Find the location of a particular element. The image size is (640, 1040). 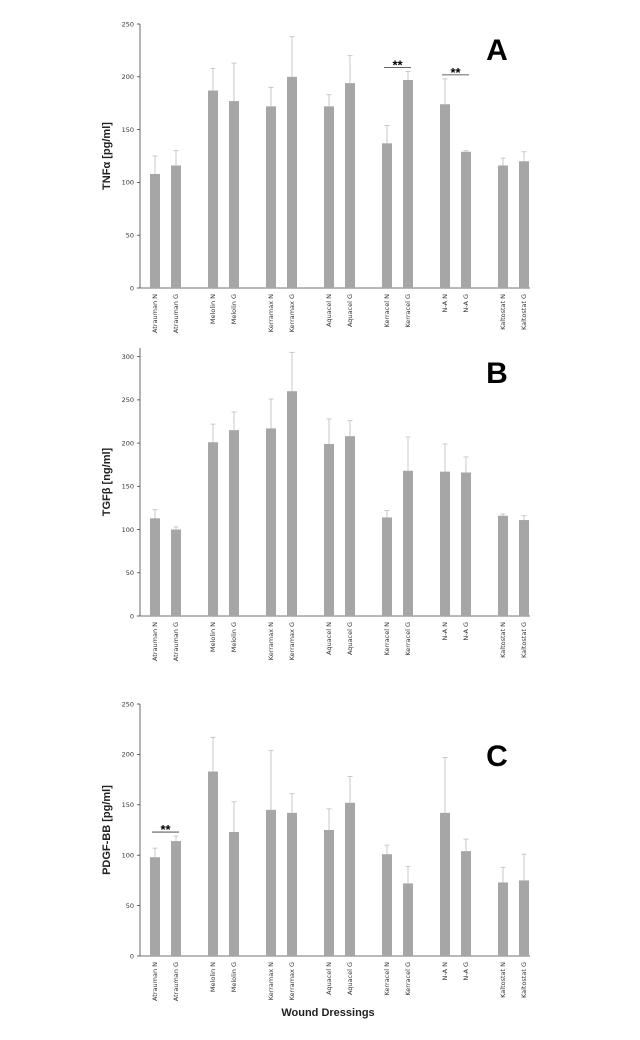

y-tick-label: 300 is located at coordinates (128, 357).